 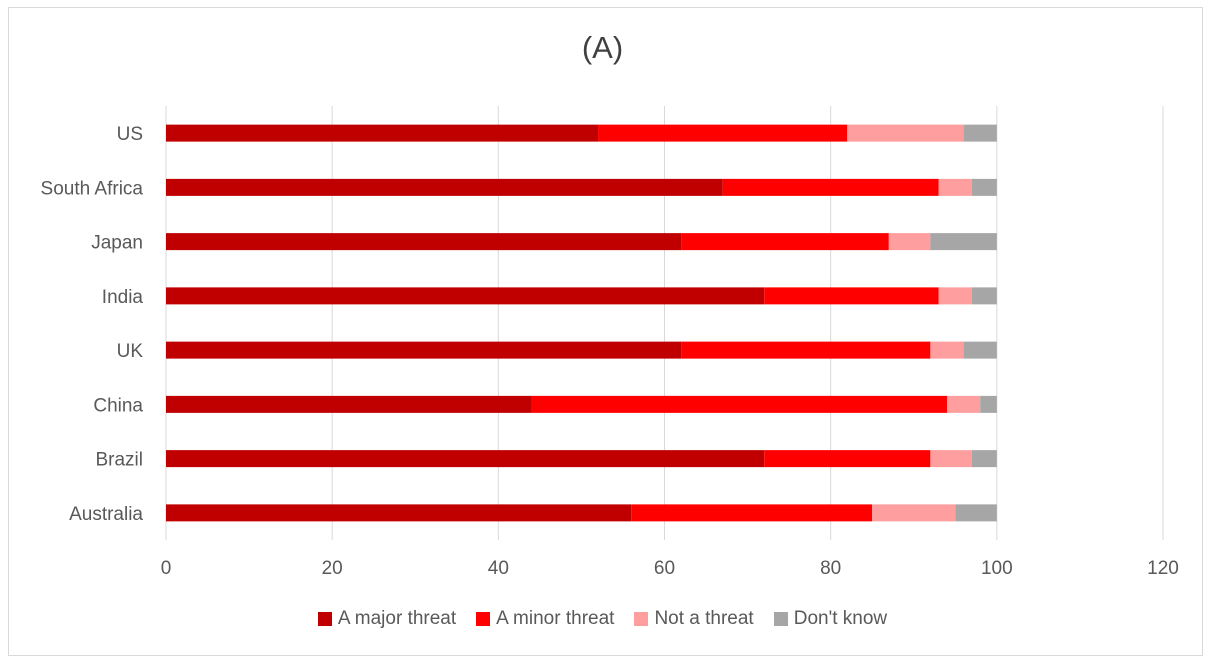 I want to click on category-label: US, so click(x=130, y=134).